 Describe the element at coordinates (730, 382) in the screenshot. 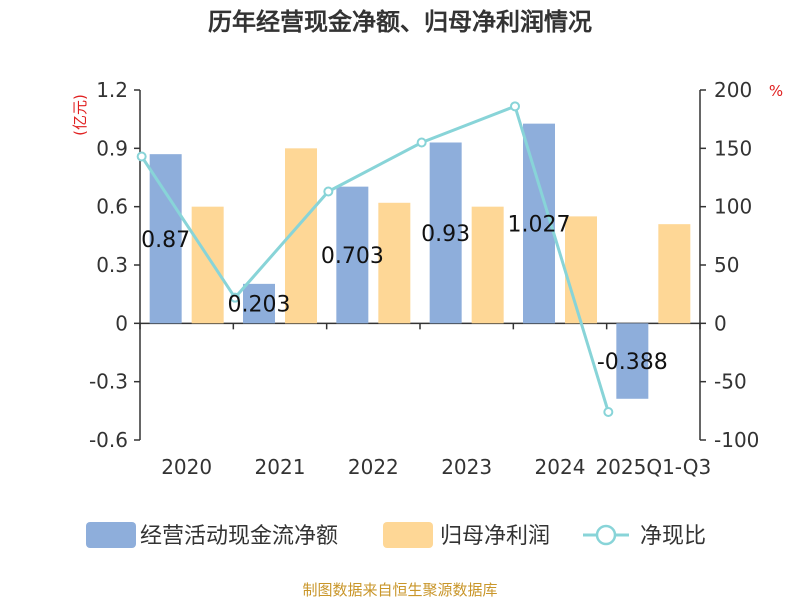

I see `y-tick-label-right: -50` at that location.